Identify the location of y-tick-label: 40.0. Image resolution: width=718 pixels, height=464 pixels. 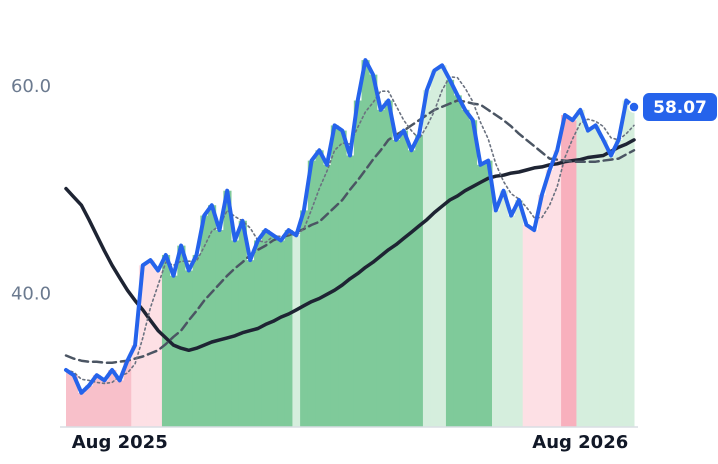
(31, 293).